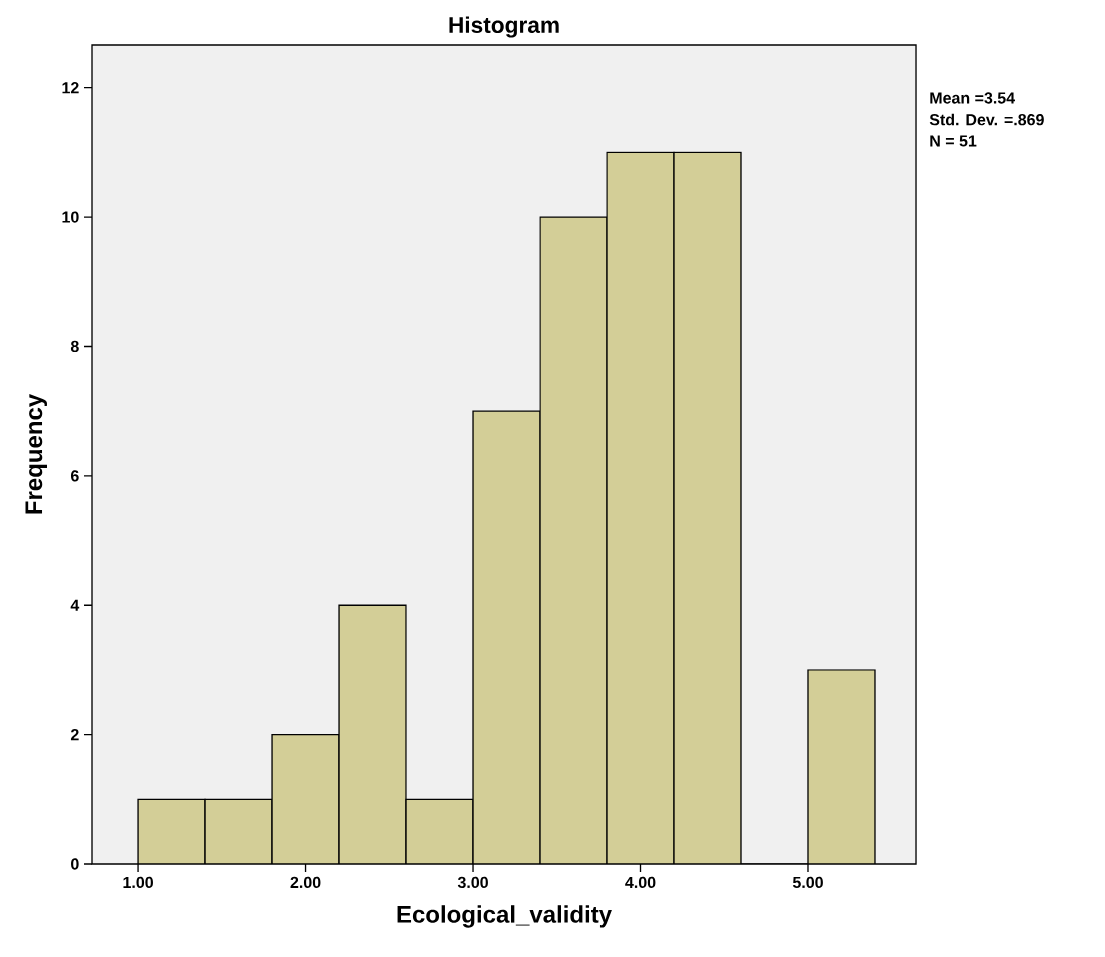  I want to click on chart-title: Histogram, so click(504, 27).